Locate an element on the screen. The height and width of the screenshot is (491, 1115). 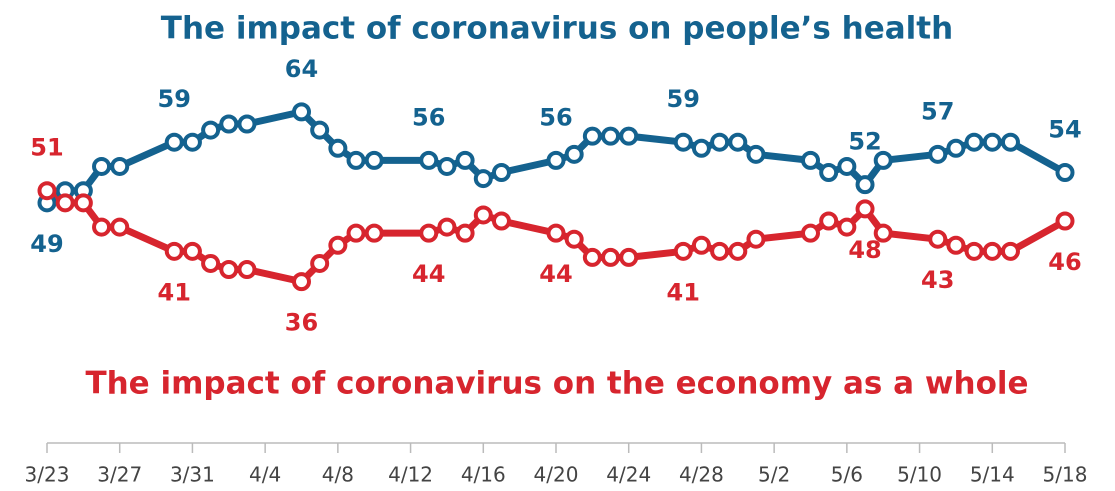
x-tick-label: 4/16 is located at coordinates (483, 475).